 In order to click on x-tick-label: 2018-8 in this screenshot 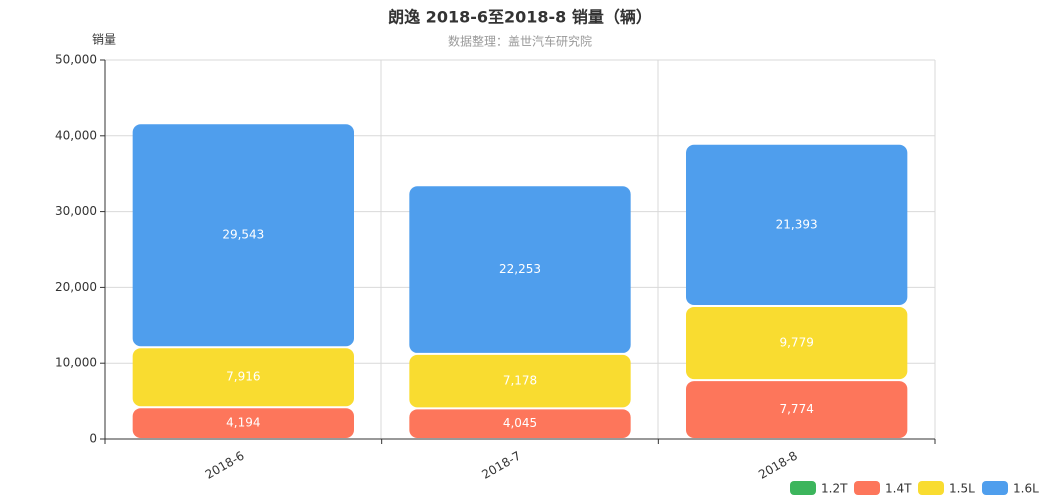, I will do `click(778, 465)`.